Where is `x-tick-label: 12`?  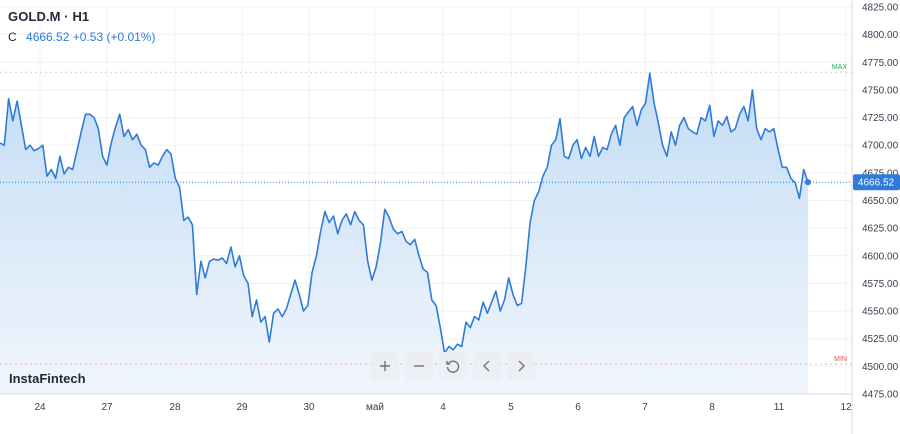
x-tick-label: 12 is located at coordinates (846, 407).